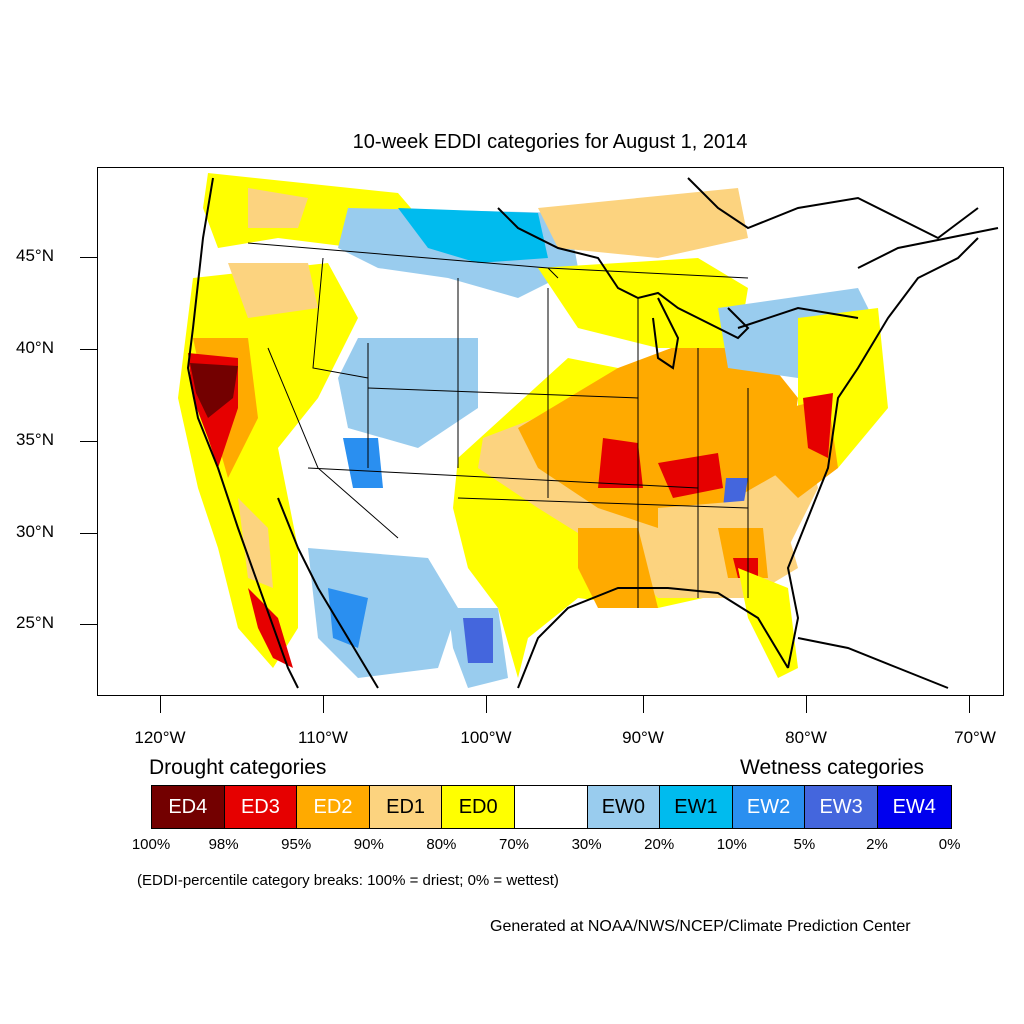  What do you see at coordinates (214, 390) in the screenshot?
I see `region-ed4-california` at bounding box center [214, 390].